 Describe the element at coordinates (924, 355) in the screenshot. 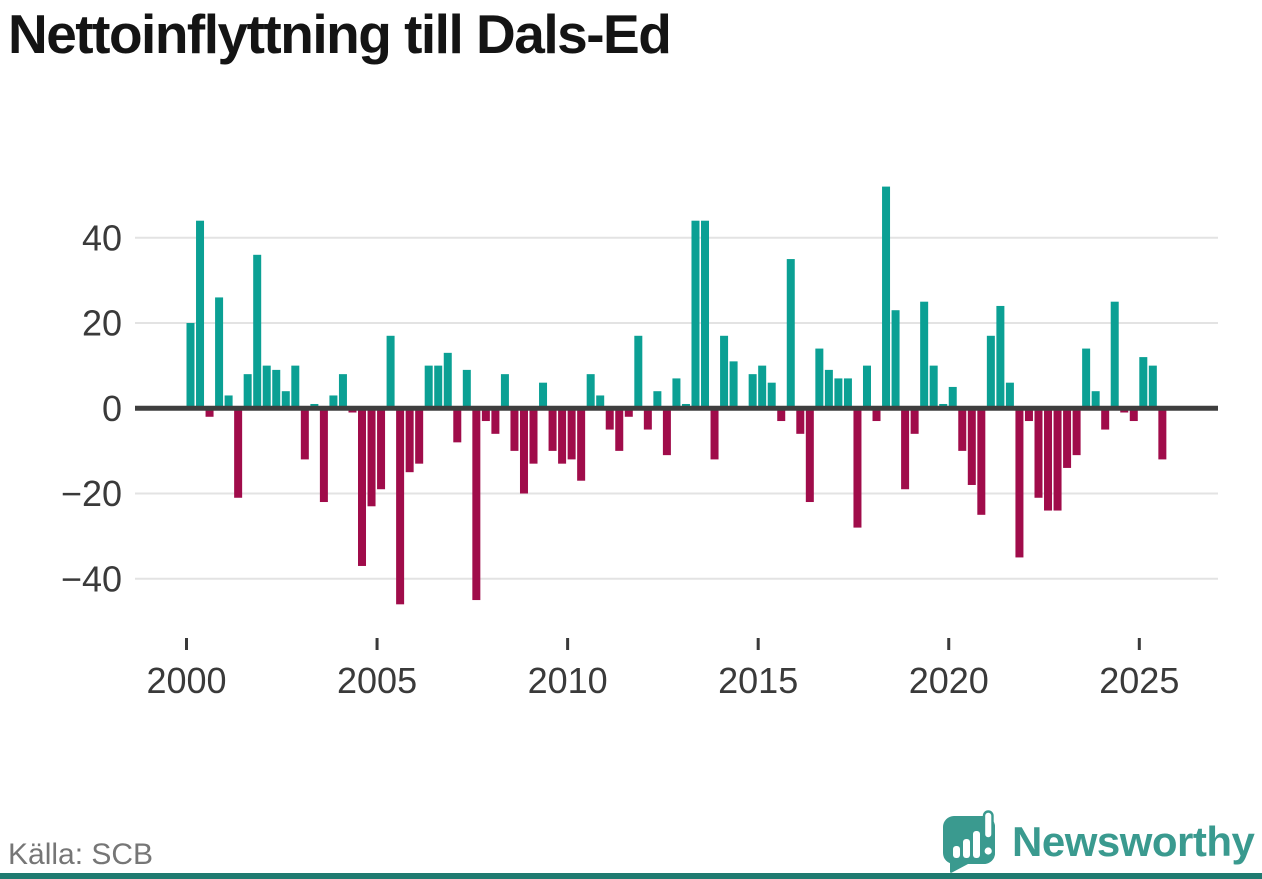

I see `bar-2019Q2` at that location.